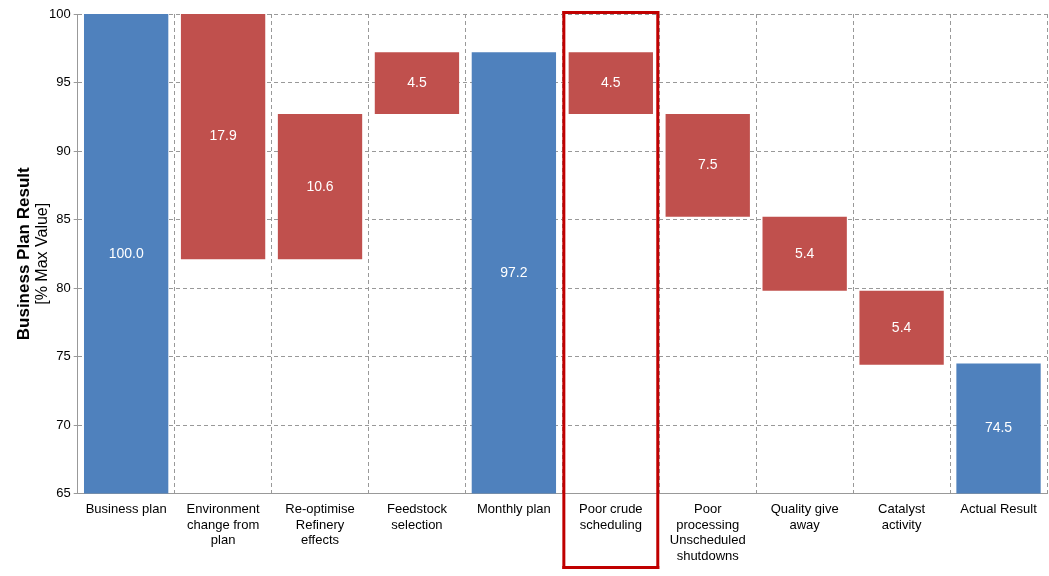 This screenshot has width=1049, height=576. I want to click on x-tick-label: Actual Result, so click(999, 508).